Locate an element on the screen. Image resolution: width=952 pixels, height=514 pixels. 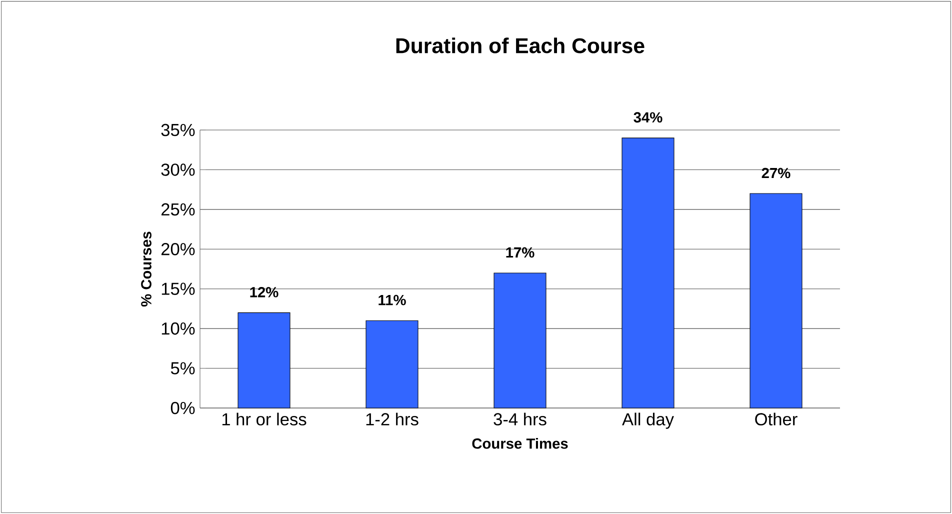
data-label: 11% is located at coordinates (392, 300).